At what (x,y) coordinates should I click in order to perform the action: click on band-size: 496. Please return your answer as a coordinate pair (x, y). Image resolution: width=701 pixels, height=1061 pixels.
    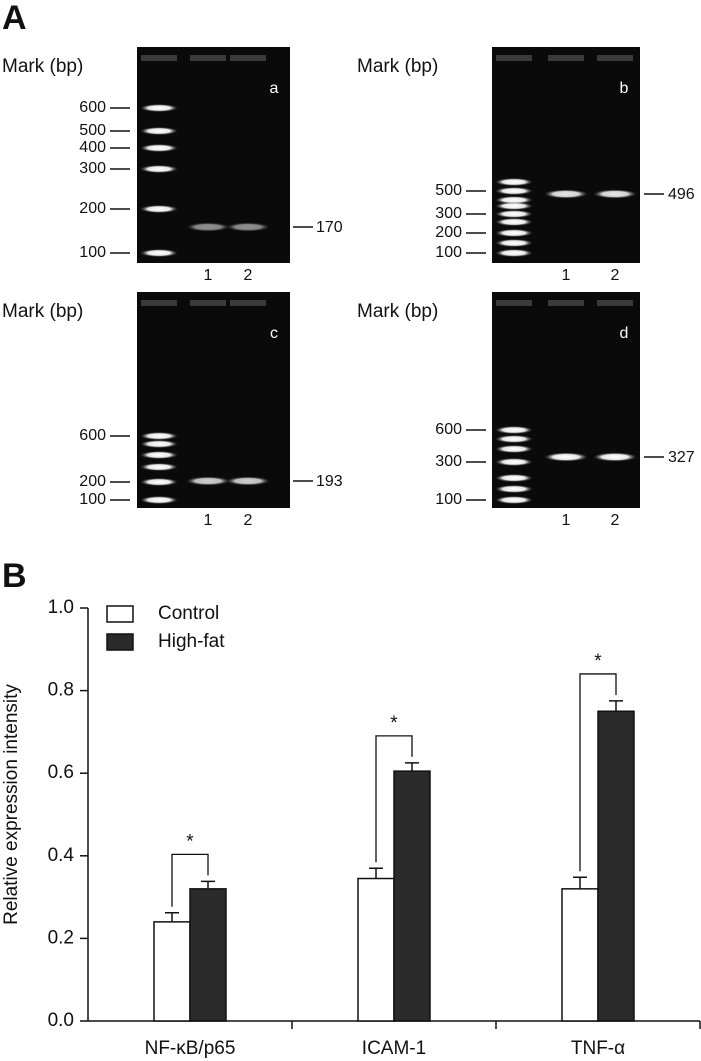
    Looking at the image, I should click on (681, 194).